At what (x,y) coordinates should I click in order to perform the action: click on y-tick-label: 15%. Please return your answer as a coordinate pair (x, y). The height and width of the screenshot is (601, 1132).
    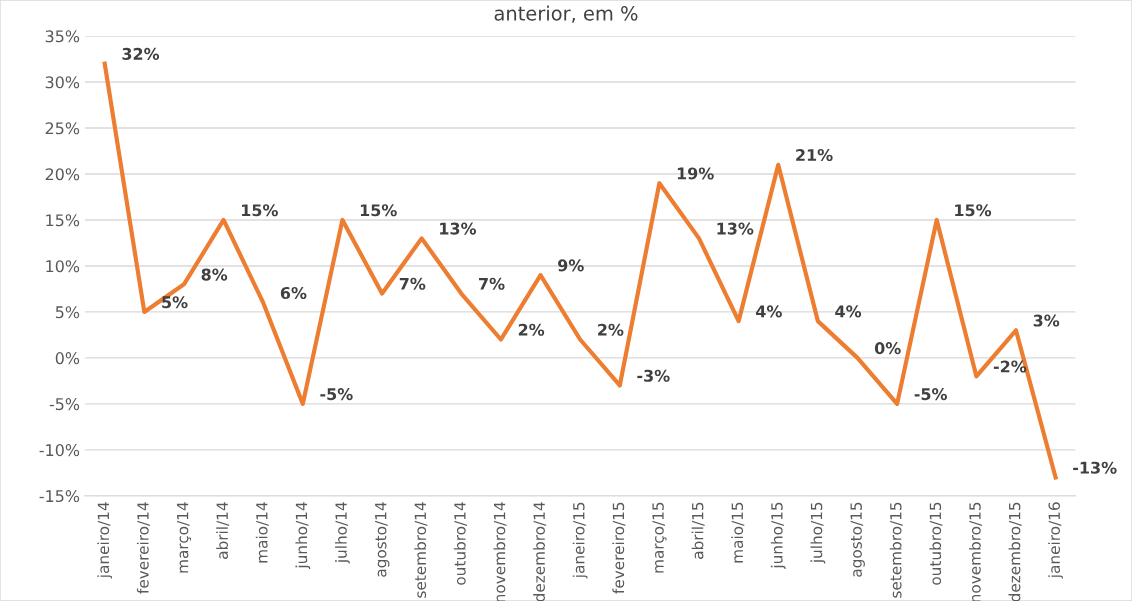
    Looking at the image, I should click on (63, 220).